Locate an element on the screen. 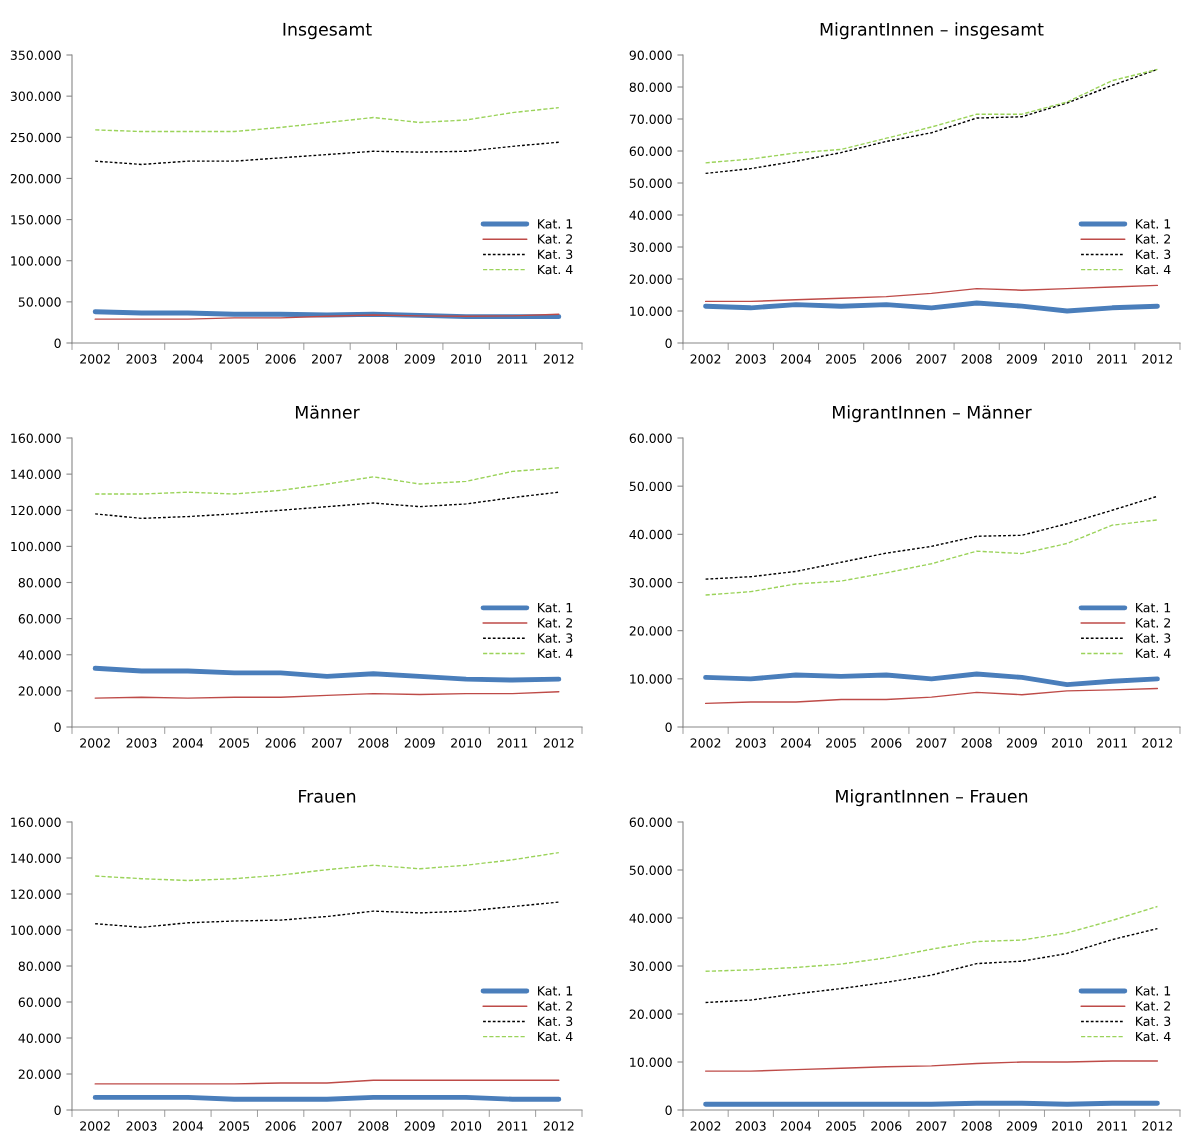 Image resolution: width=1197 pixels, height=1142 pixels. y-tick-label: 10.000 is located at coordinates (651, 311).